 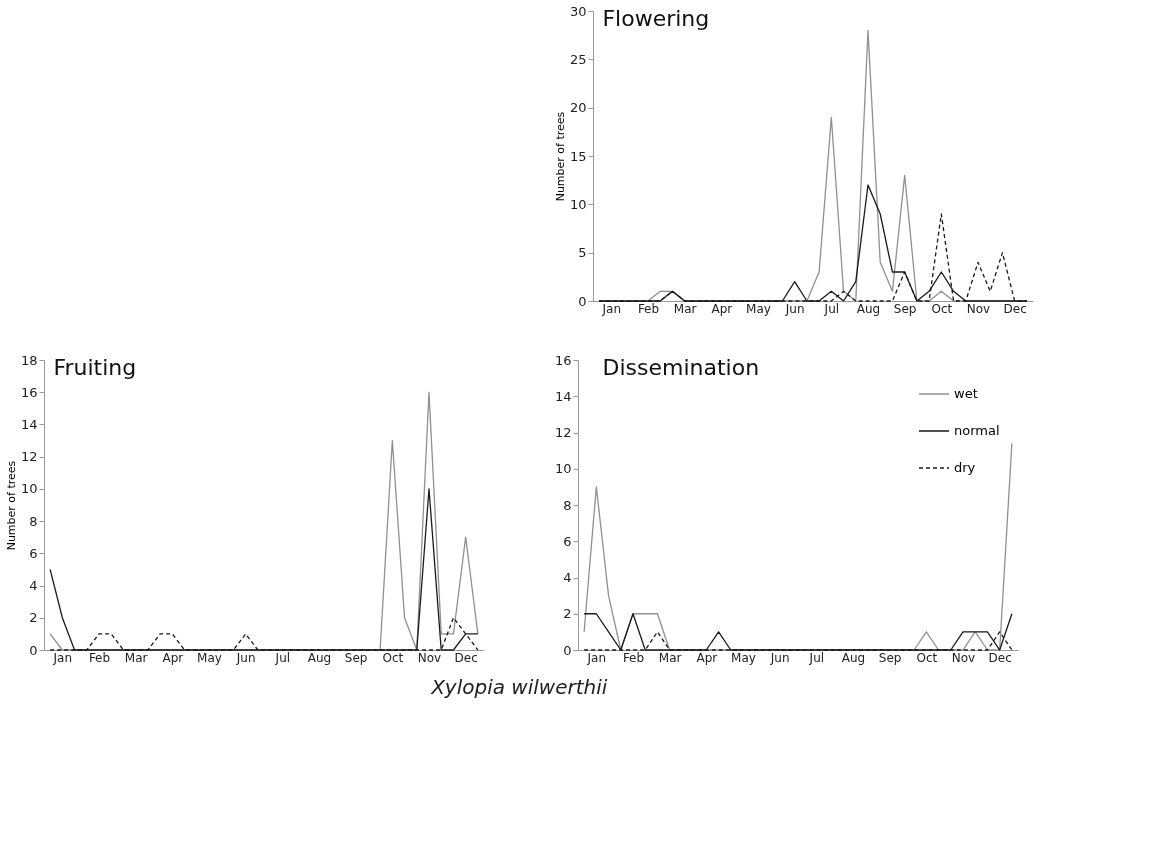 I want to click on legend-label: wet, so click(x=966, y=393).